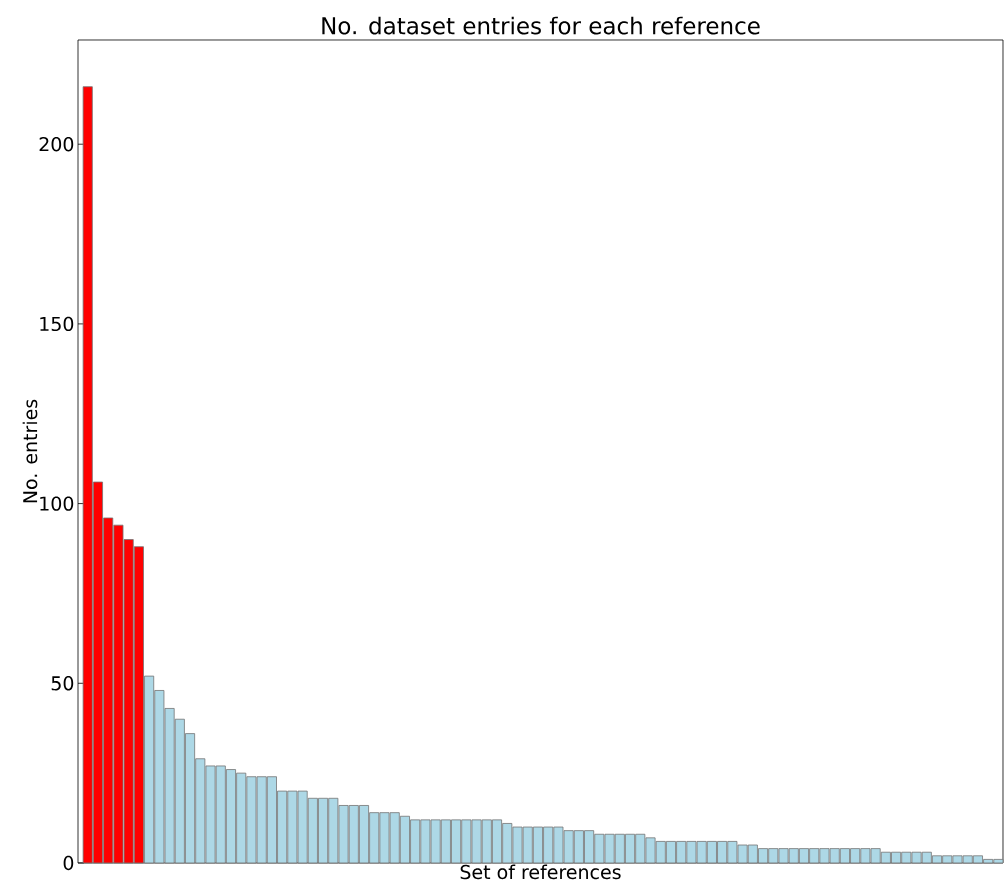 This screenshot has width=1004, height=893. What do you see at coordinates (57, 503) in the screenshot?
I see `y-tick-label: 100` at bounding box center [57, 503].